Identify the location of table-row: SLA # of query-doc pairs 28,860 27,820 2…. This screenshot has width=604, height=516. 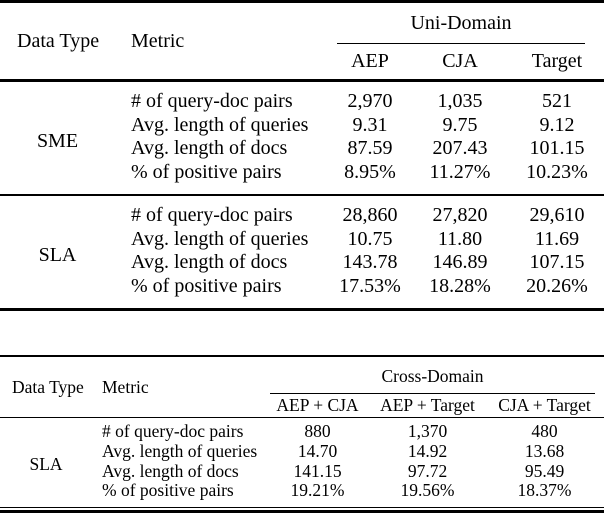
(302, 230).